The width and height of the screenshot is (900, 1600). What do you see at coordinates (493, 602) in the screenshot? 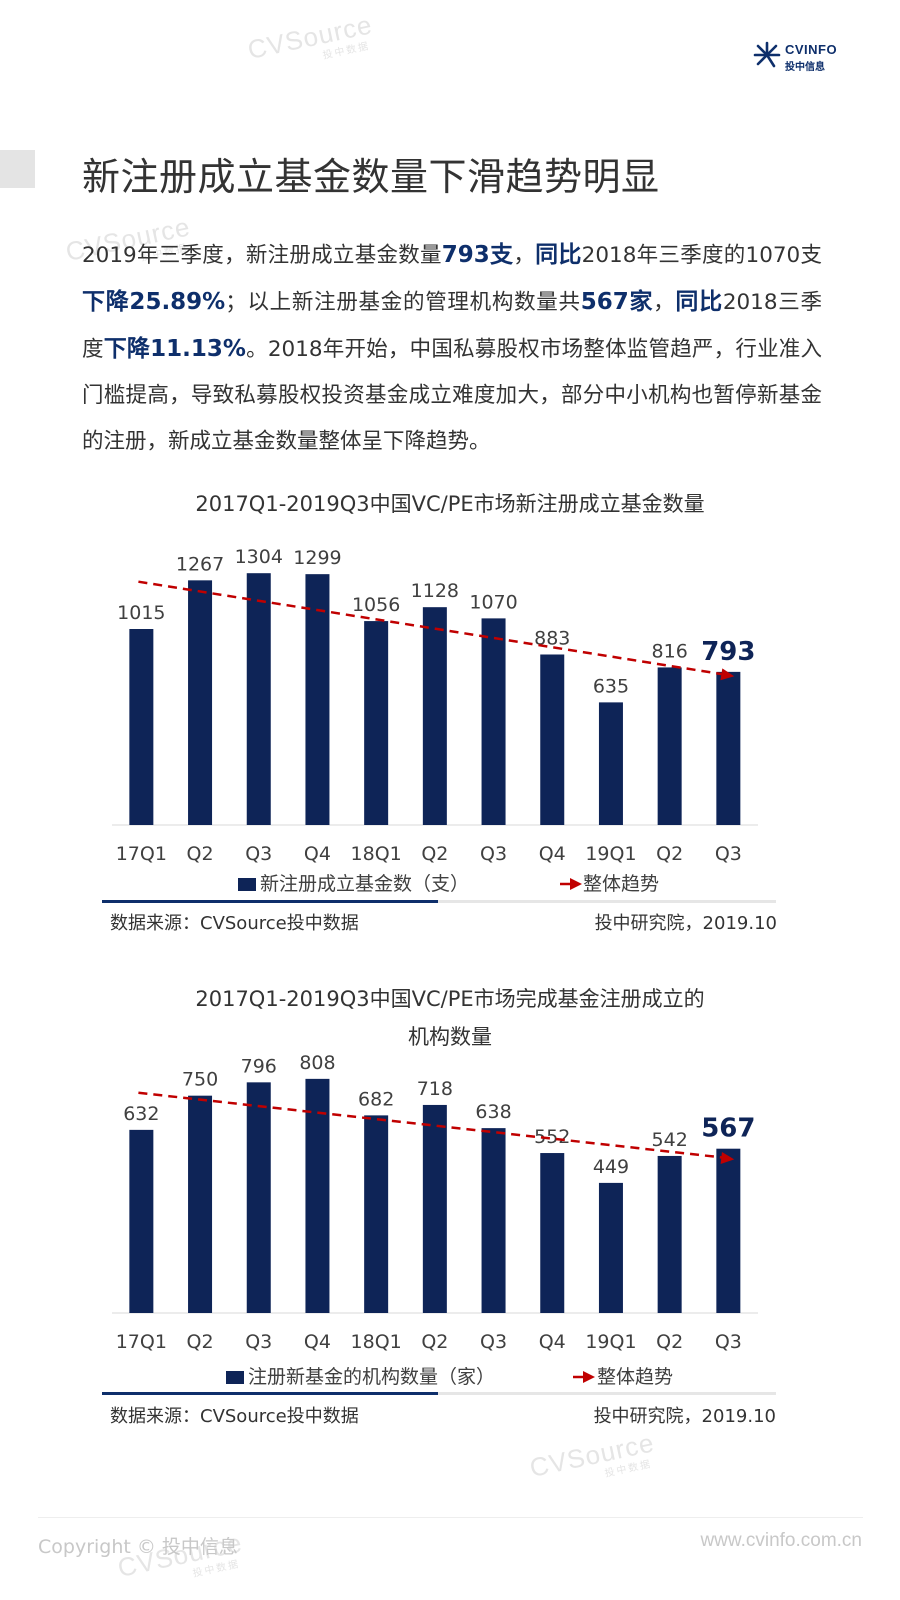
I see `data-label: 1070` at bounding box center [493, 602].